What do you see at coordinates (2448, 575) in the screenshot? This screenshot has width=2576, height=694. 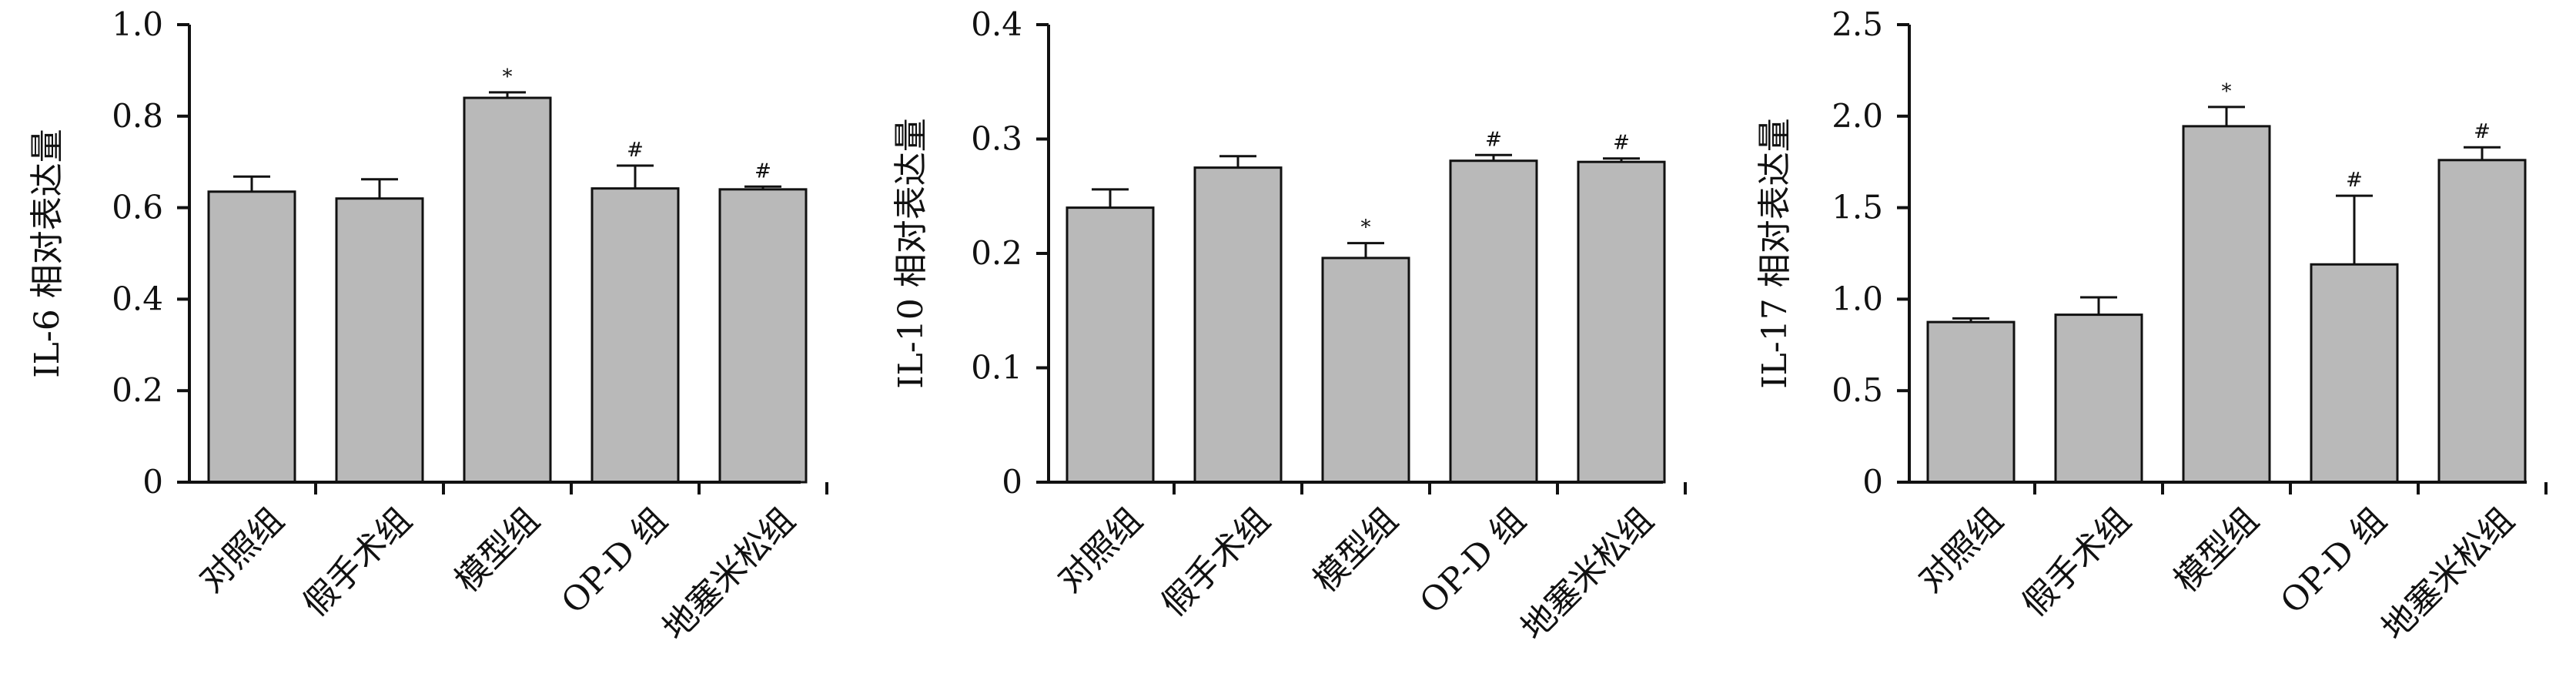 I see `il17-category-label-4: 地塞米松组` at bounding box center [2448, 575].